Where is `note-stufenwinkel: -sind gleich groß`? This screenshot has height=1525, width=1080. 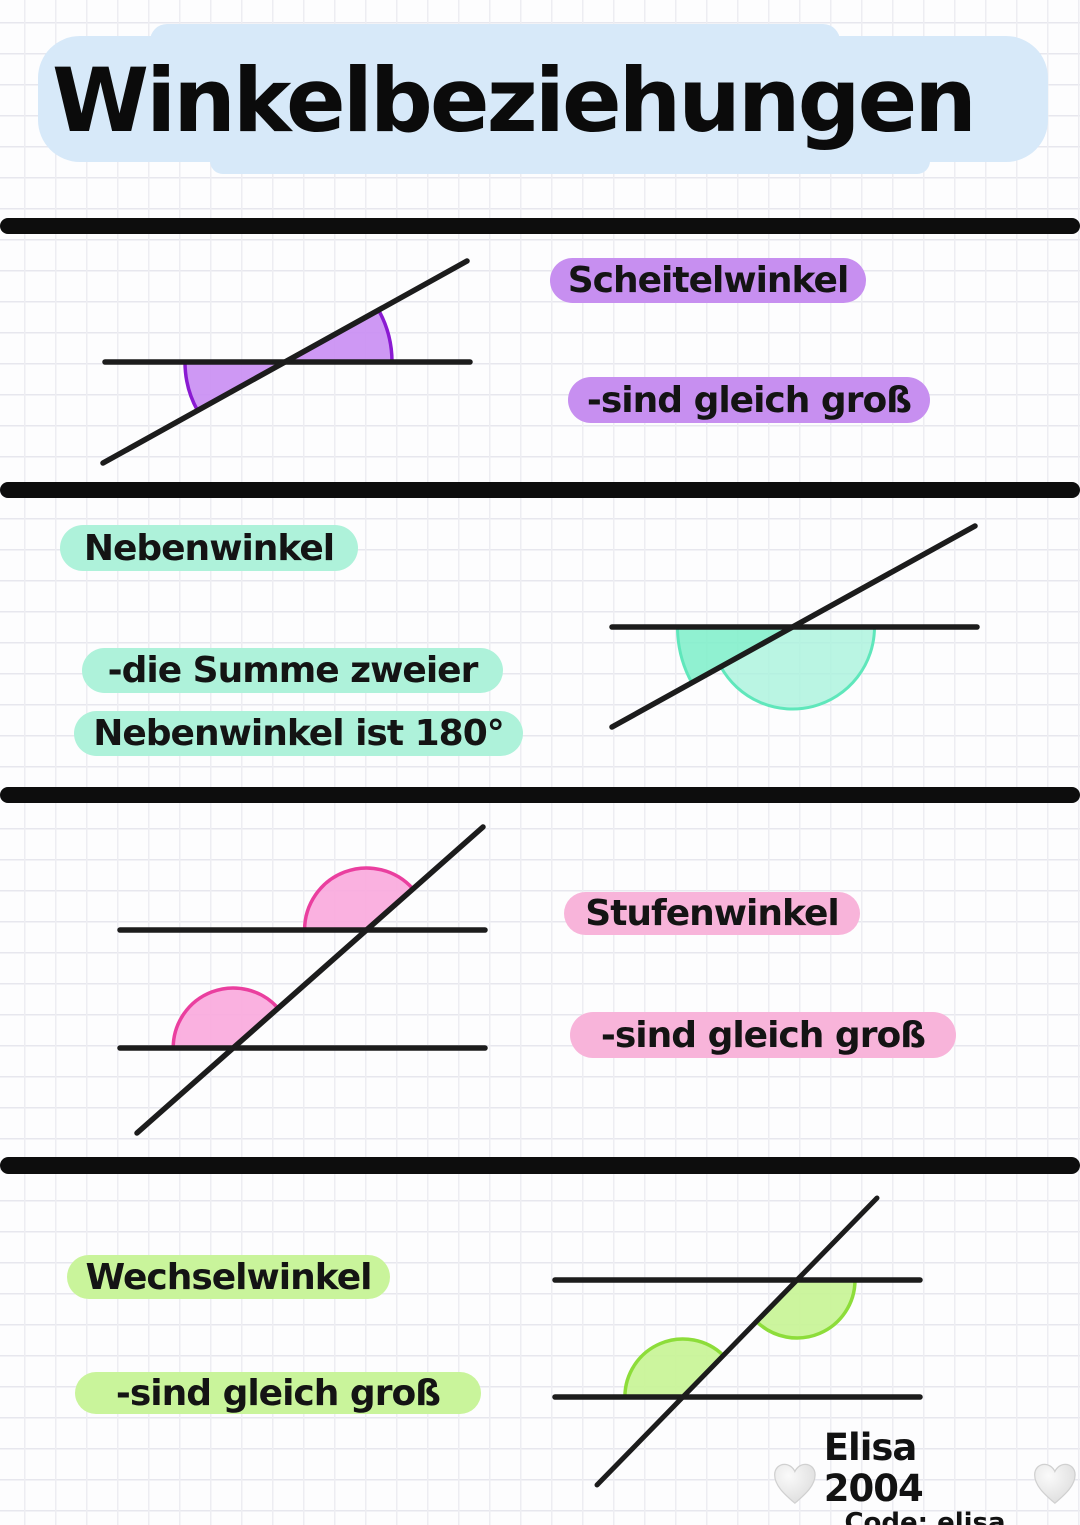
note-stufenwinkel: -sind gleich groß is located at coordinates (763, 1035).